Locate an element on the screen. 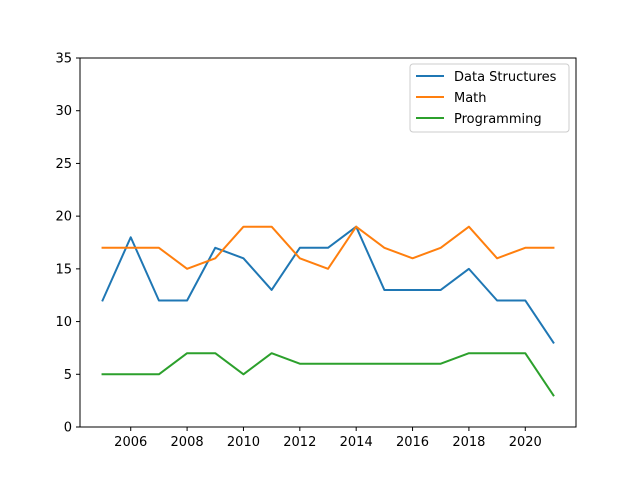 Image resolution: width=640 pixels, height=480 pixels. legend-label-1: Math is located at coordinates (470, 98).